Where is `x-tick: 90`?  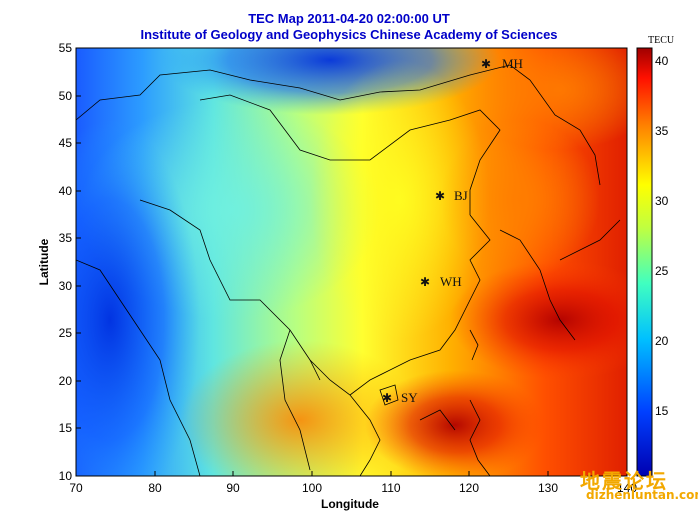
x-tick: 90 is located at coordinates (233, 488).